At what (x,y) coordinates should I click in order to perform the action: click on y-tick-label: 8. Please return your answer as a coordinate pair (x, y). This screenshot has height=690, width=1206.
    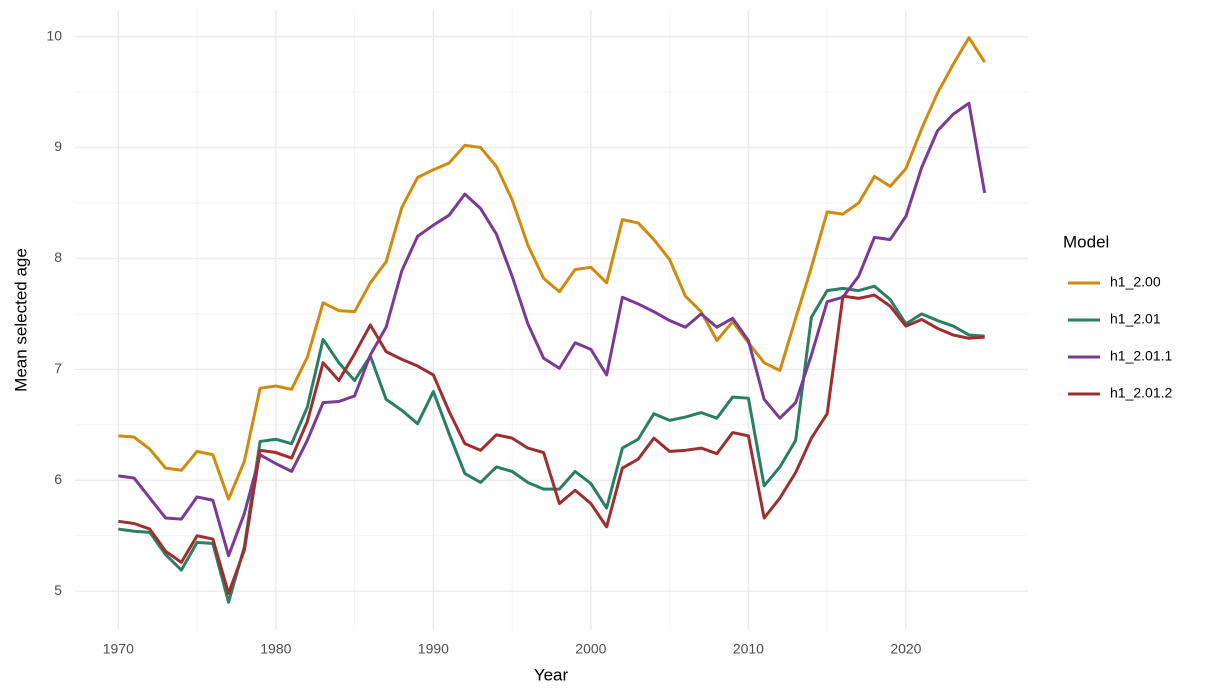
    Looking at the image, I should click on (58, 257).